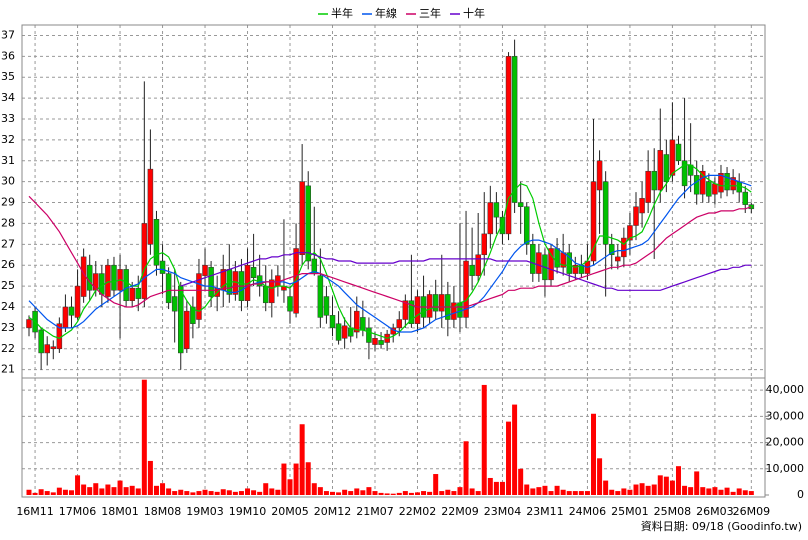 This screenshot has height=540, width=808. What do you see at coordinates (715, 511) in the screenshot?
I see `x-tick-label: 26M03` at bounding box center [715, 511].